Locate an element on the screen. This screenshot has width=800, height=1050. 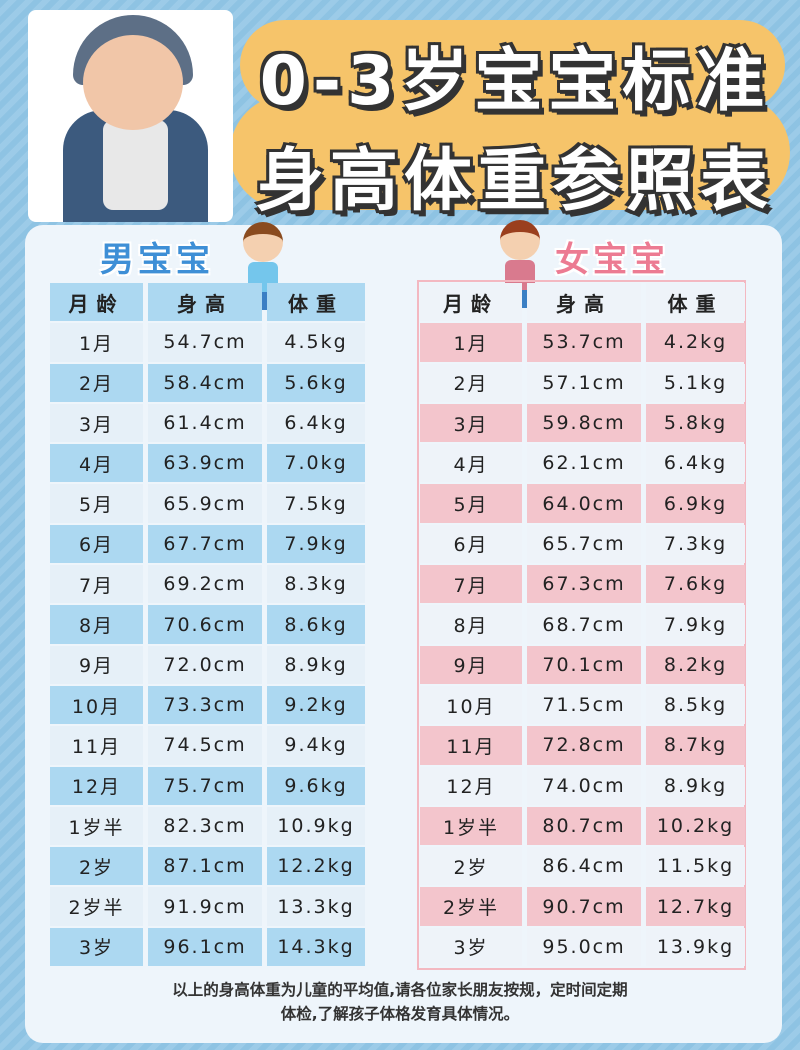
height-cell: 75.7cm is located at coordinates (205, 785).